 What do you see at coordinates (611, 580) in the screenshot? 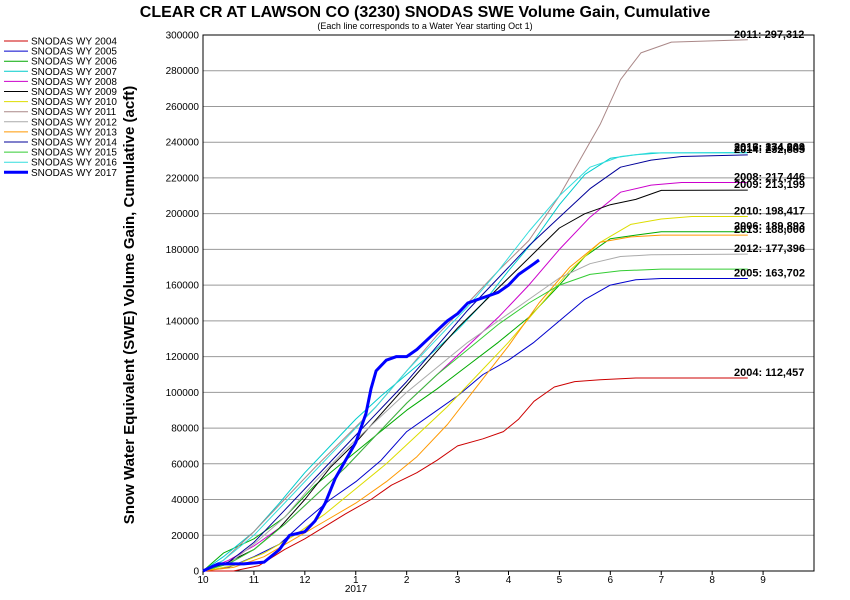
I see `x-tick-label: 6` at bounding box center [611, 580].